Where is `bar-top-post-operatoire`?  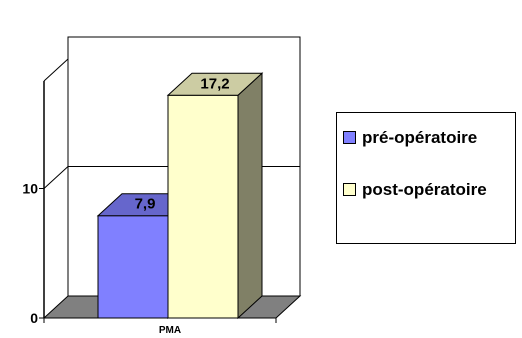
bar-top-post-operatoire is located at coordinates (215, 84).